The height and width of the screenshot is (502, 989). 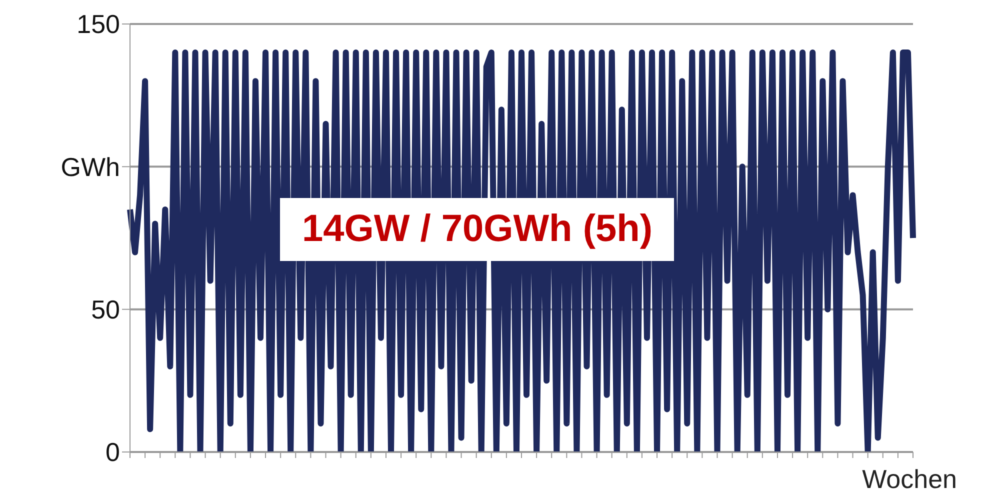 What do you see at coordinates (90, 167) in the screenshot?
I see `y-tick-label: GWh` at bounding box center [90, 167].